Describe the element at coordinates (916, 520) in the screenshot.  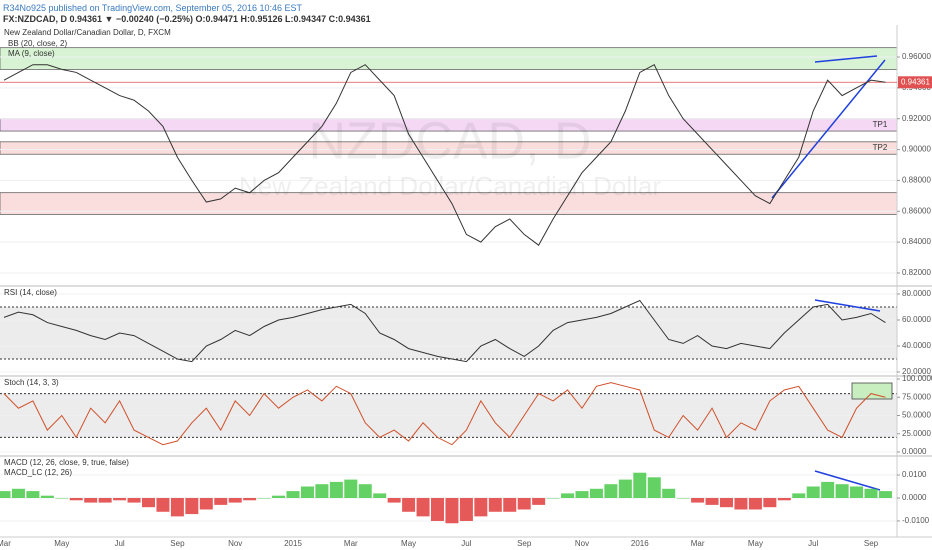
I see `y-tick-label: -0.0100` at that location.